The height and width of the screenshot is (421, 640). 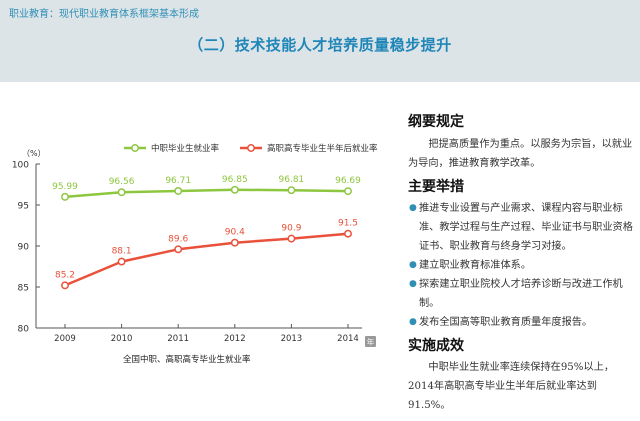 I want to click on y-tick-label: 85, so click(x=23, y=289).